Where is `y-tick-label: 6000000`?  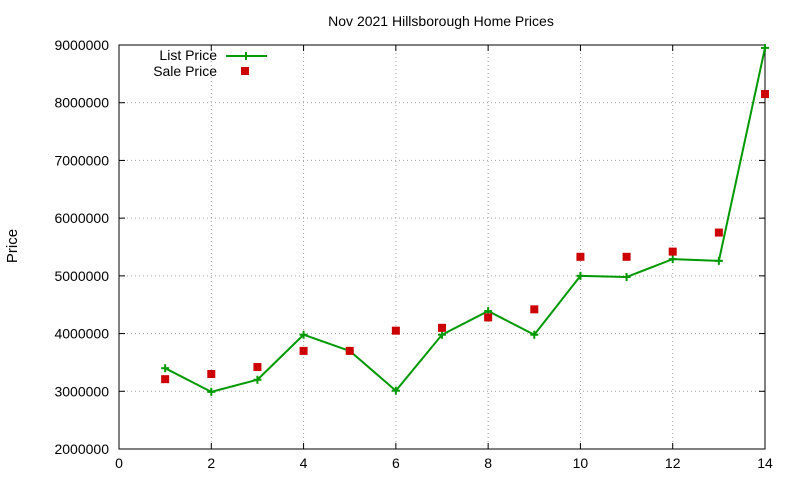
y-tick-label: 6000000 is located at coordinates (81, 218).